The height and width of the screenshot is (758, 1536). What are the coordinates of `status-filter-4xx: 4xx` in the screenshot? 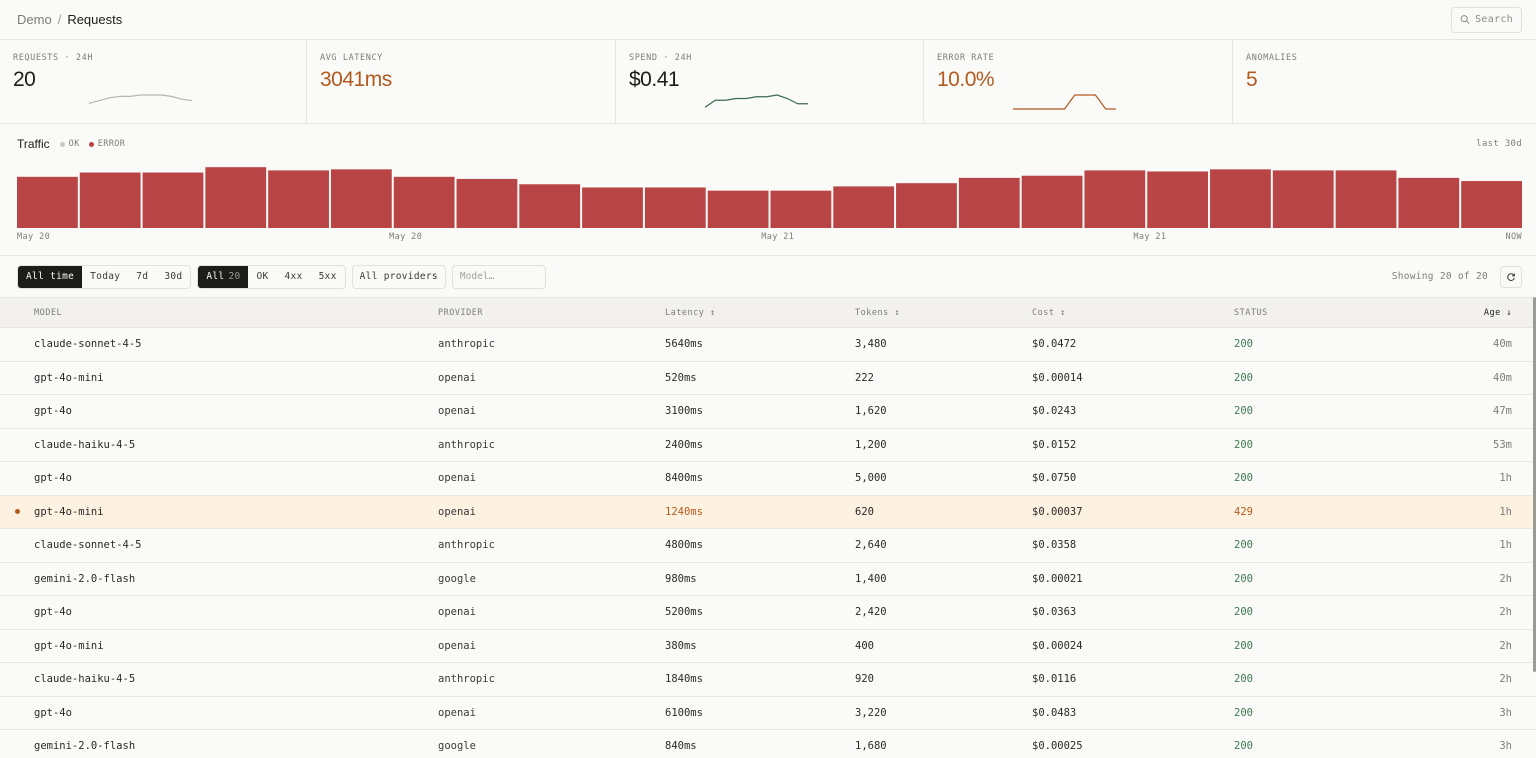 It's located at (293, 276).